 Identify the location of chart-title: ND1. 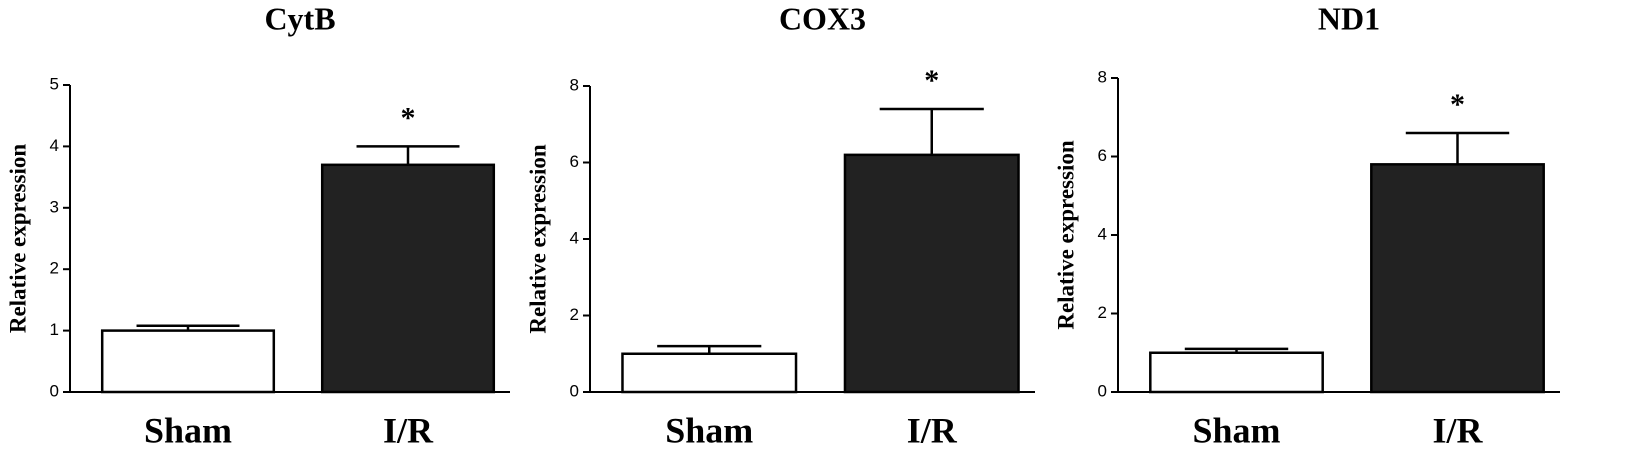
(1349, 18).